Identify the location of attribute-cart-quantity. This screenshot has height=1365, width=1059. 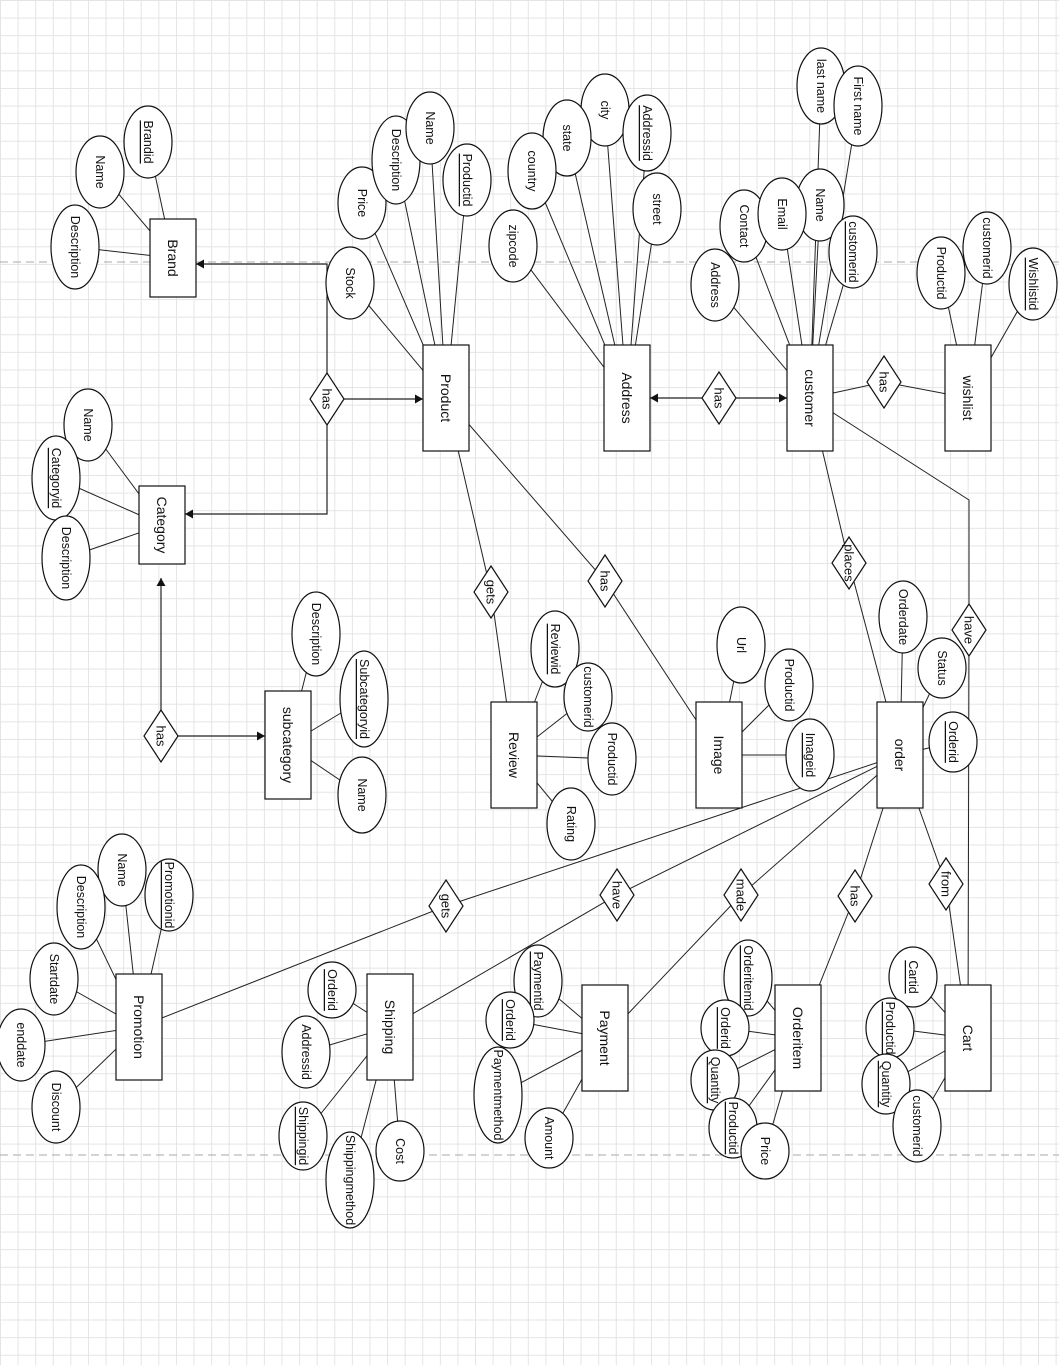
(886, 1084).